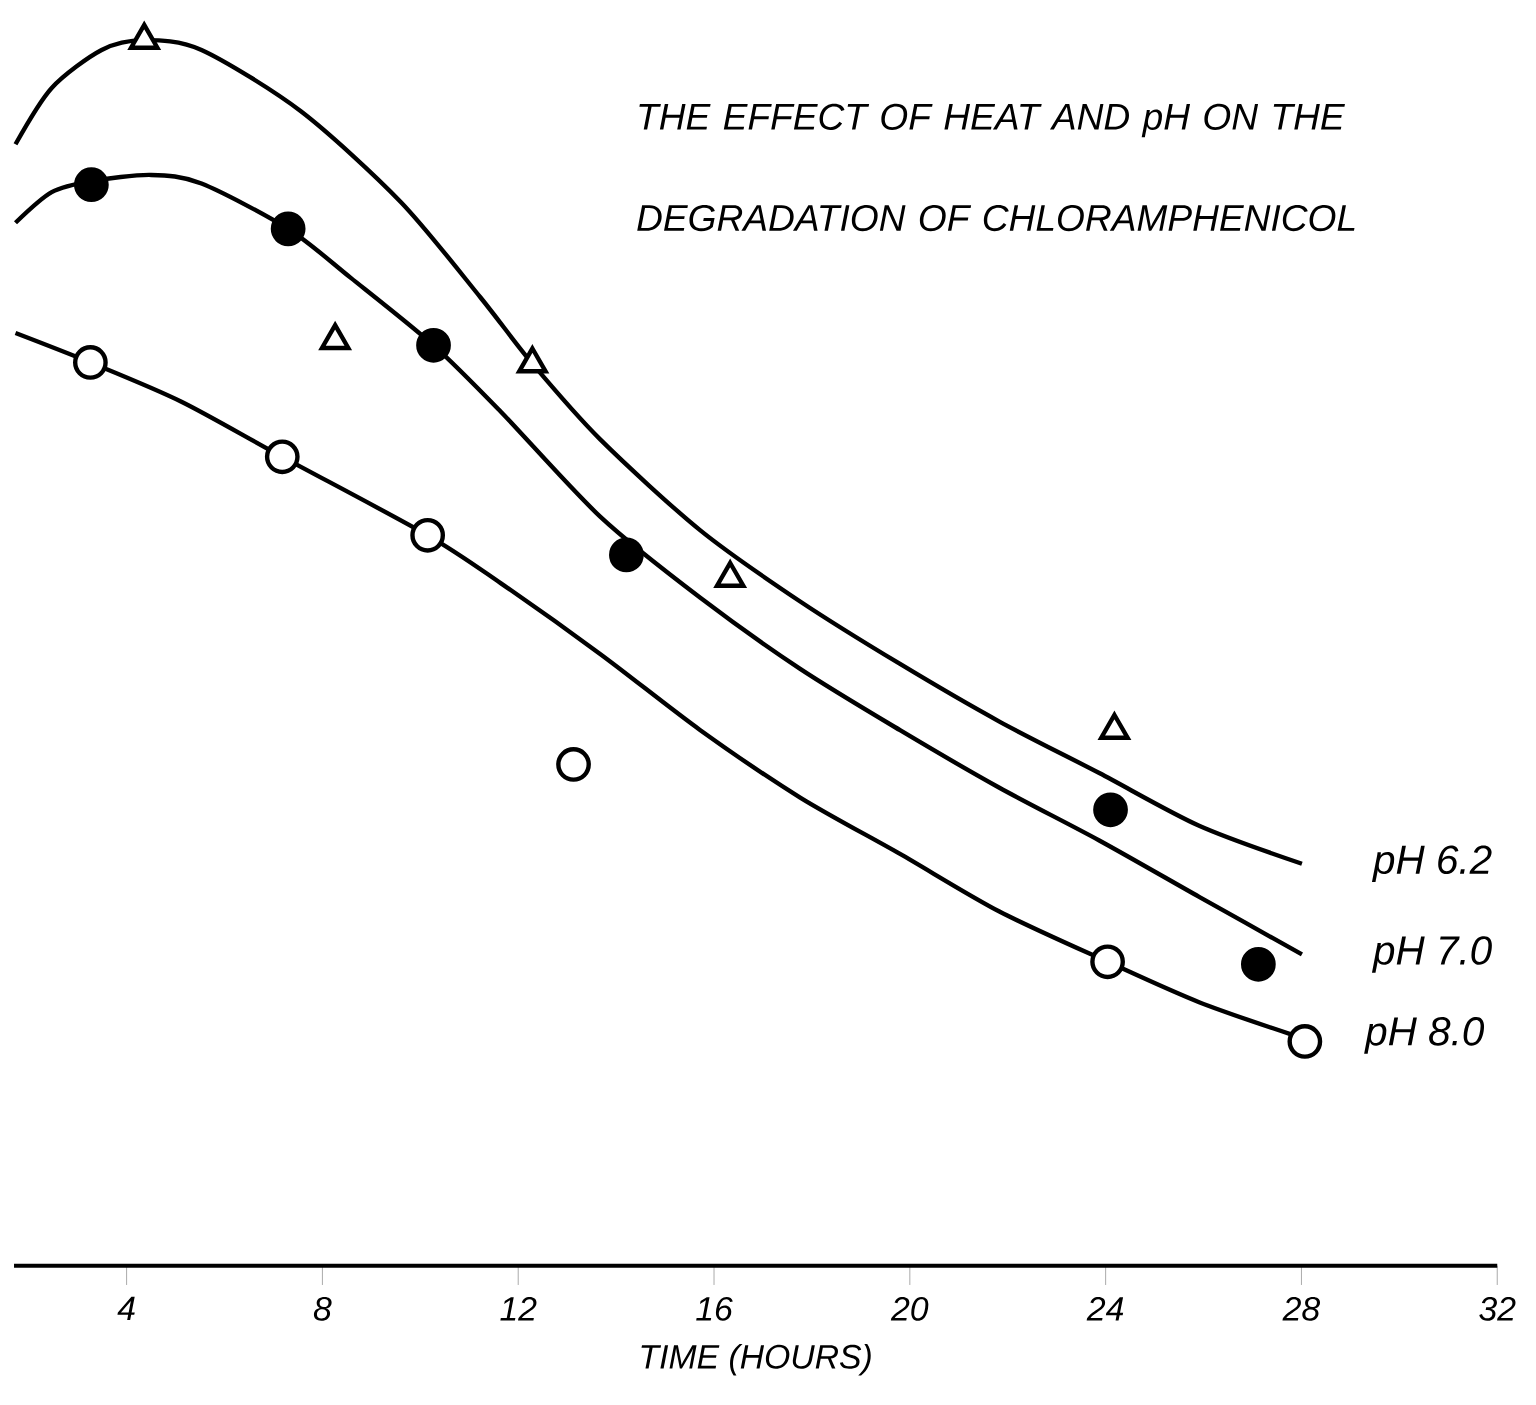 The width and height of the screenshot is (1536, 1405). What do you see at coordinates (909, 1308) in the screenshot?
I see `x-tick-label: 20` at bounding box center [909, 1308].